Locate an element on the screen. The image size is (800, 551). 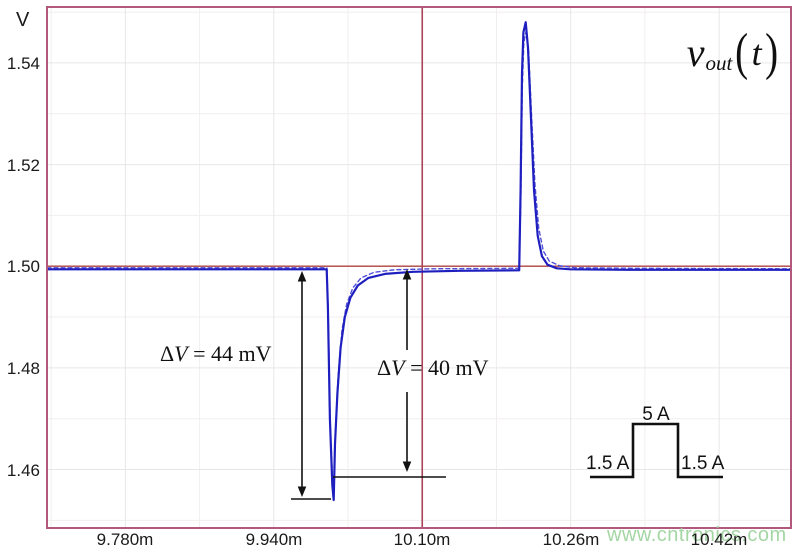
load-step-pulse-icon is located at coordinates (656, 450).